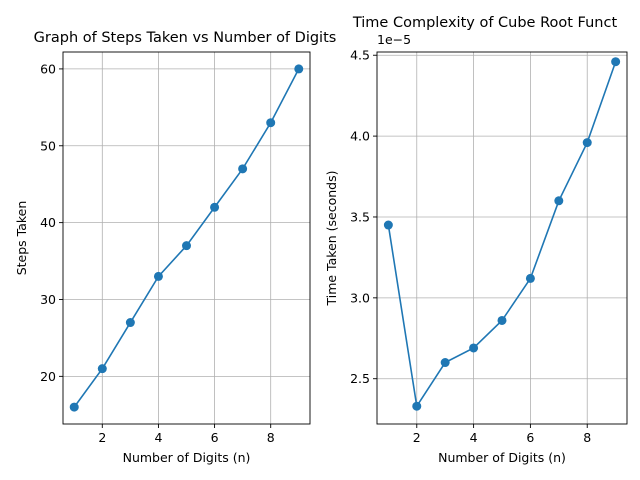 The image size is (640, 480). What do you see at coordinates (48, 222) in the screenshot?
I see `y-tick-label: 40` at bounding box center [48, 222].